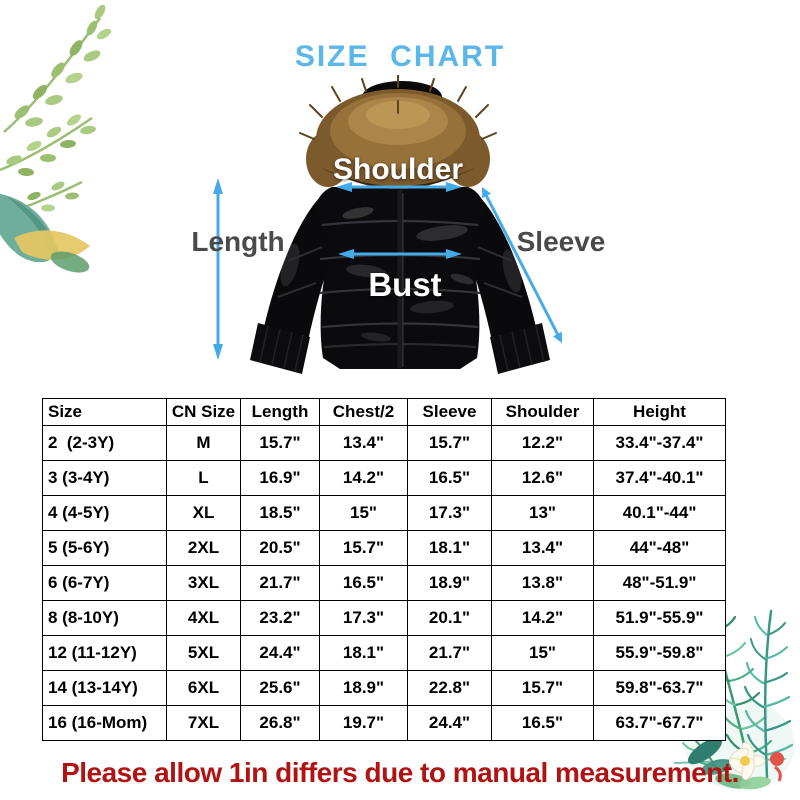 This screenshot has height=800, width=800. Describe the element at coordinates (203, 723) in the screenshot. I see `table-cell: 7XL` at that location.